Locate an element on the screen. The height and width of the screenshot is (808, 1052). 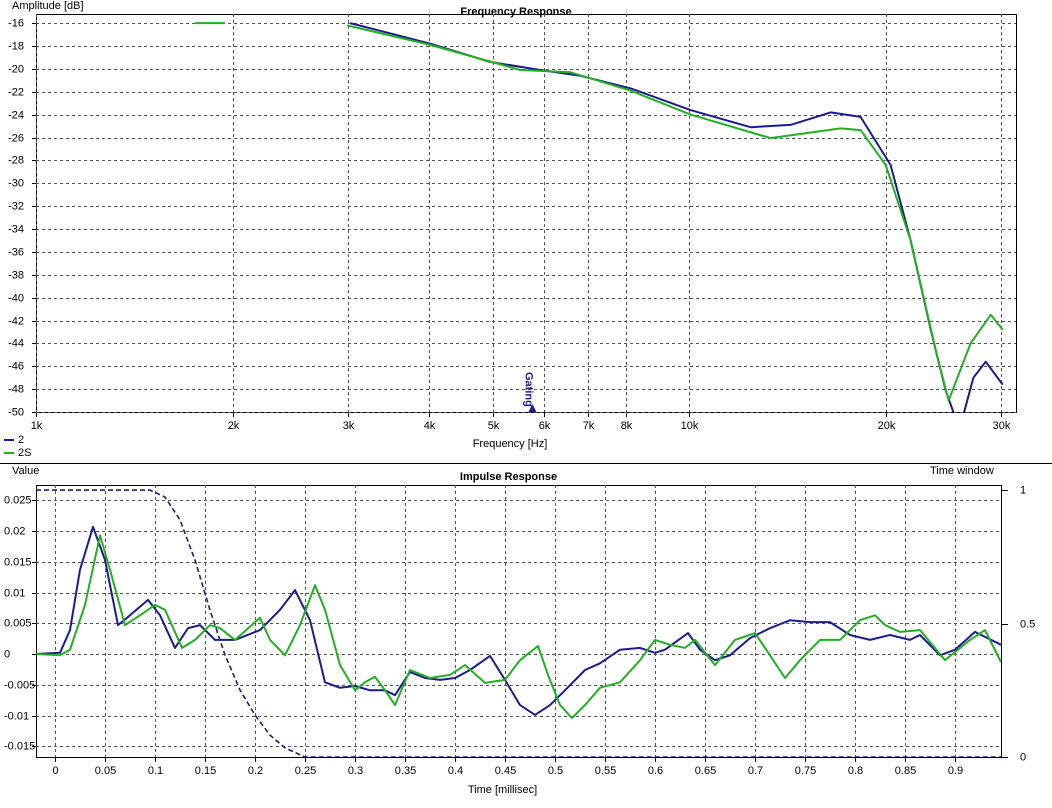
x-tick-label: 0.1 is located at coordinates (155, 771).